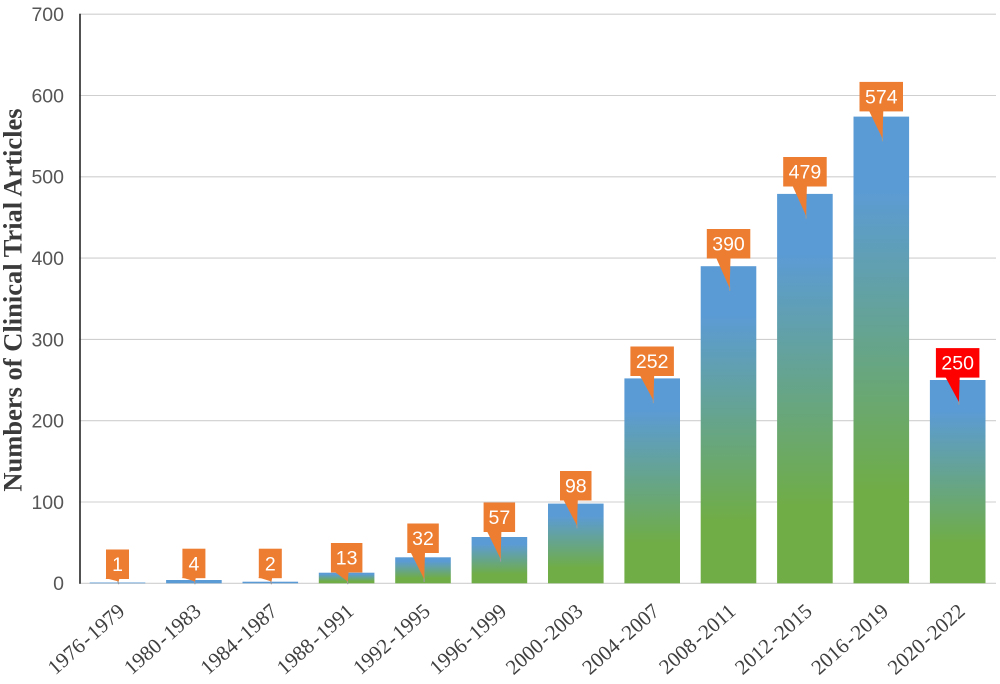  Describe the element at coordinates (47, 422) in the screenshot. I see `svg-text: 200` at that location.